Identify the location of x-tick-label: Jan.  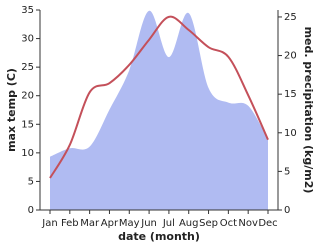
(49, 223).